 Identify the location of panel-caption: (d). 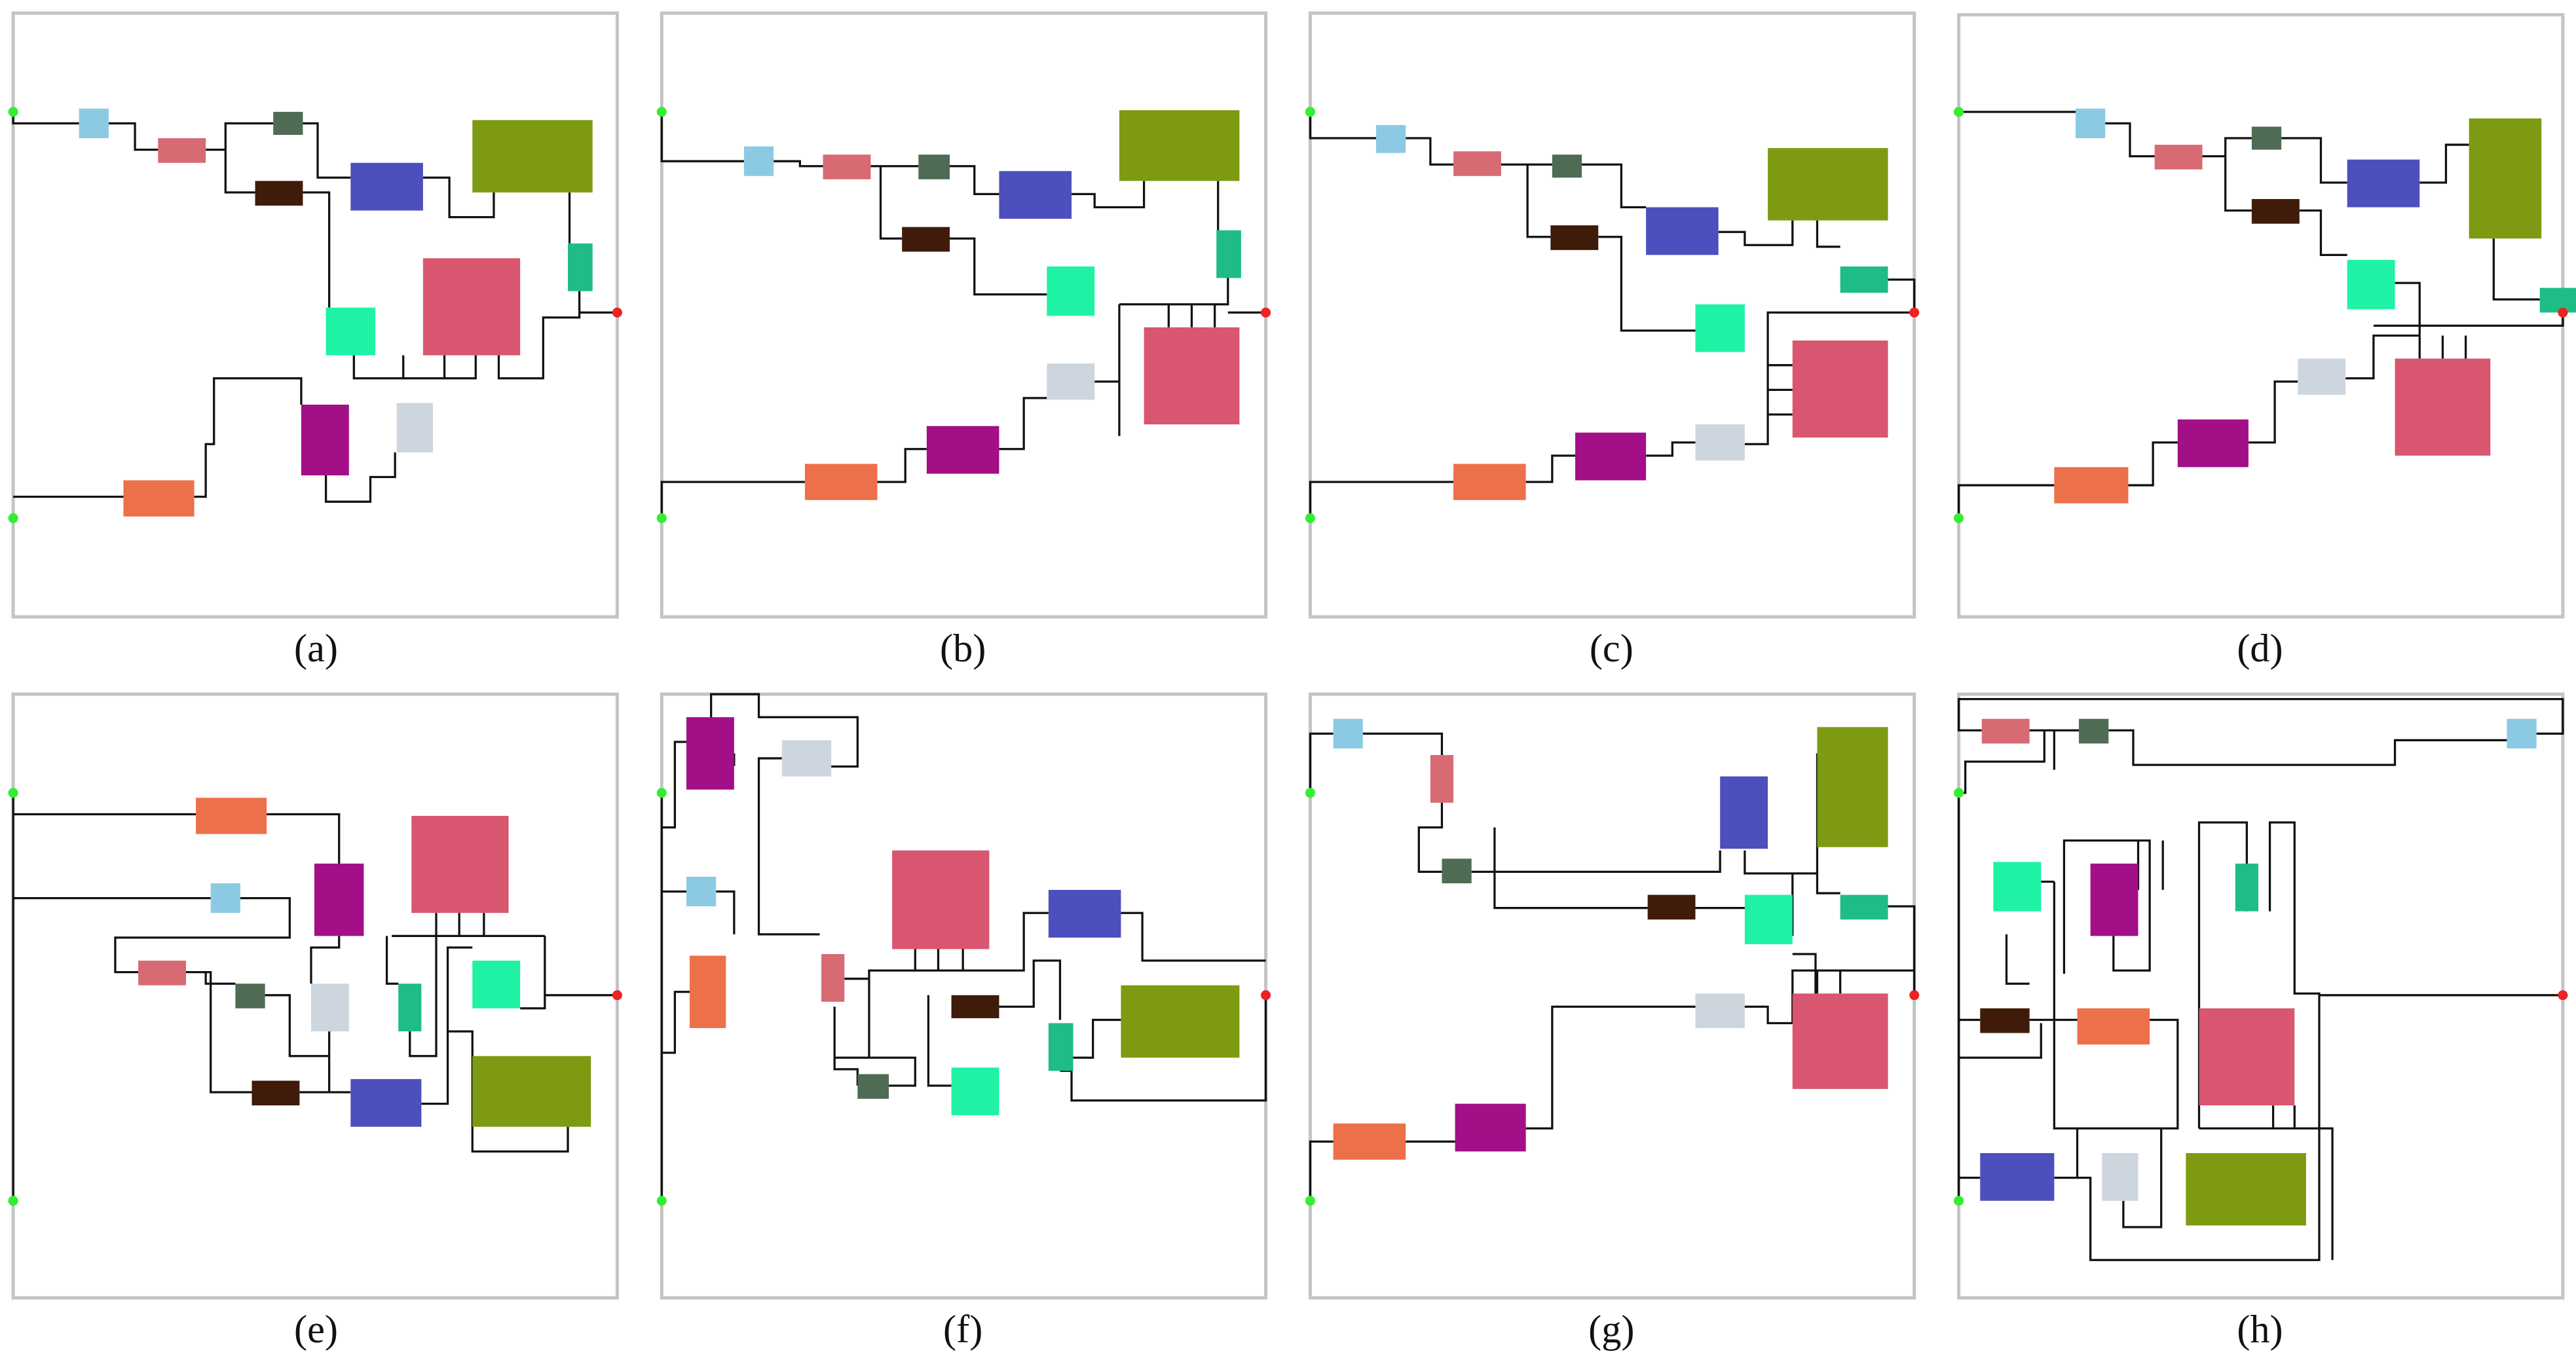
(2260, 649).